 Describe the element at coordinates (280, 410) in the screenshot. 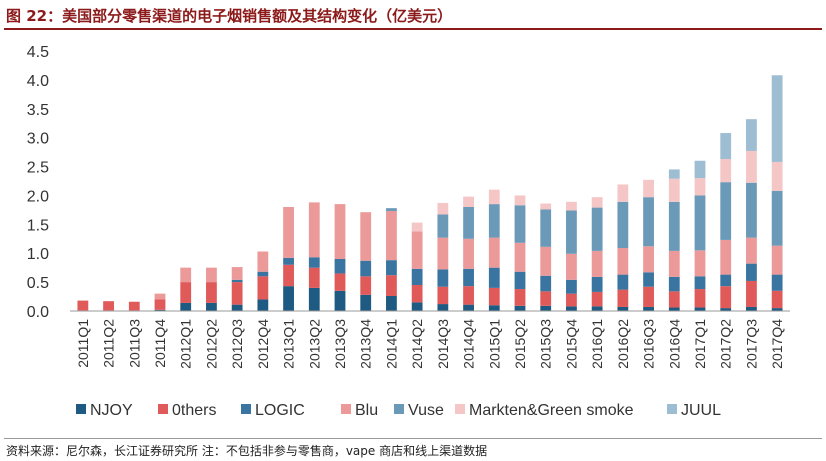

I see `legend-label: LOGIC` at that location.